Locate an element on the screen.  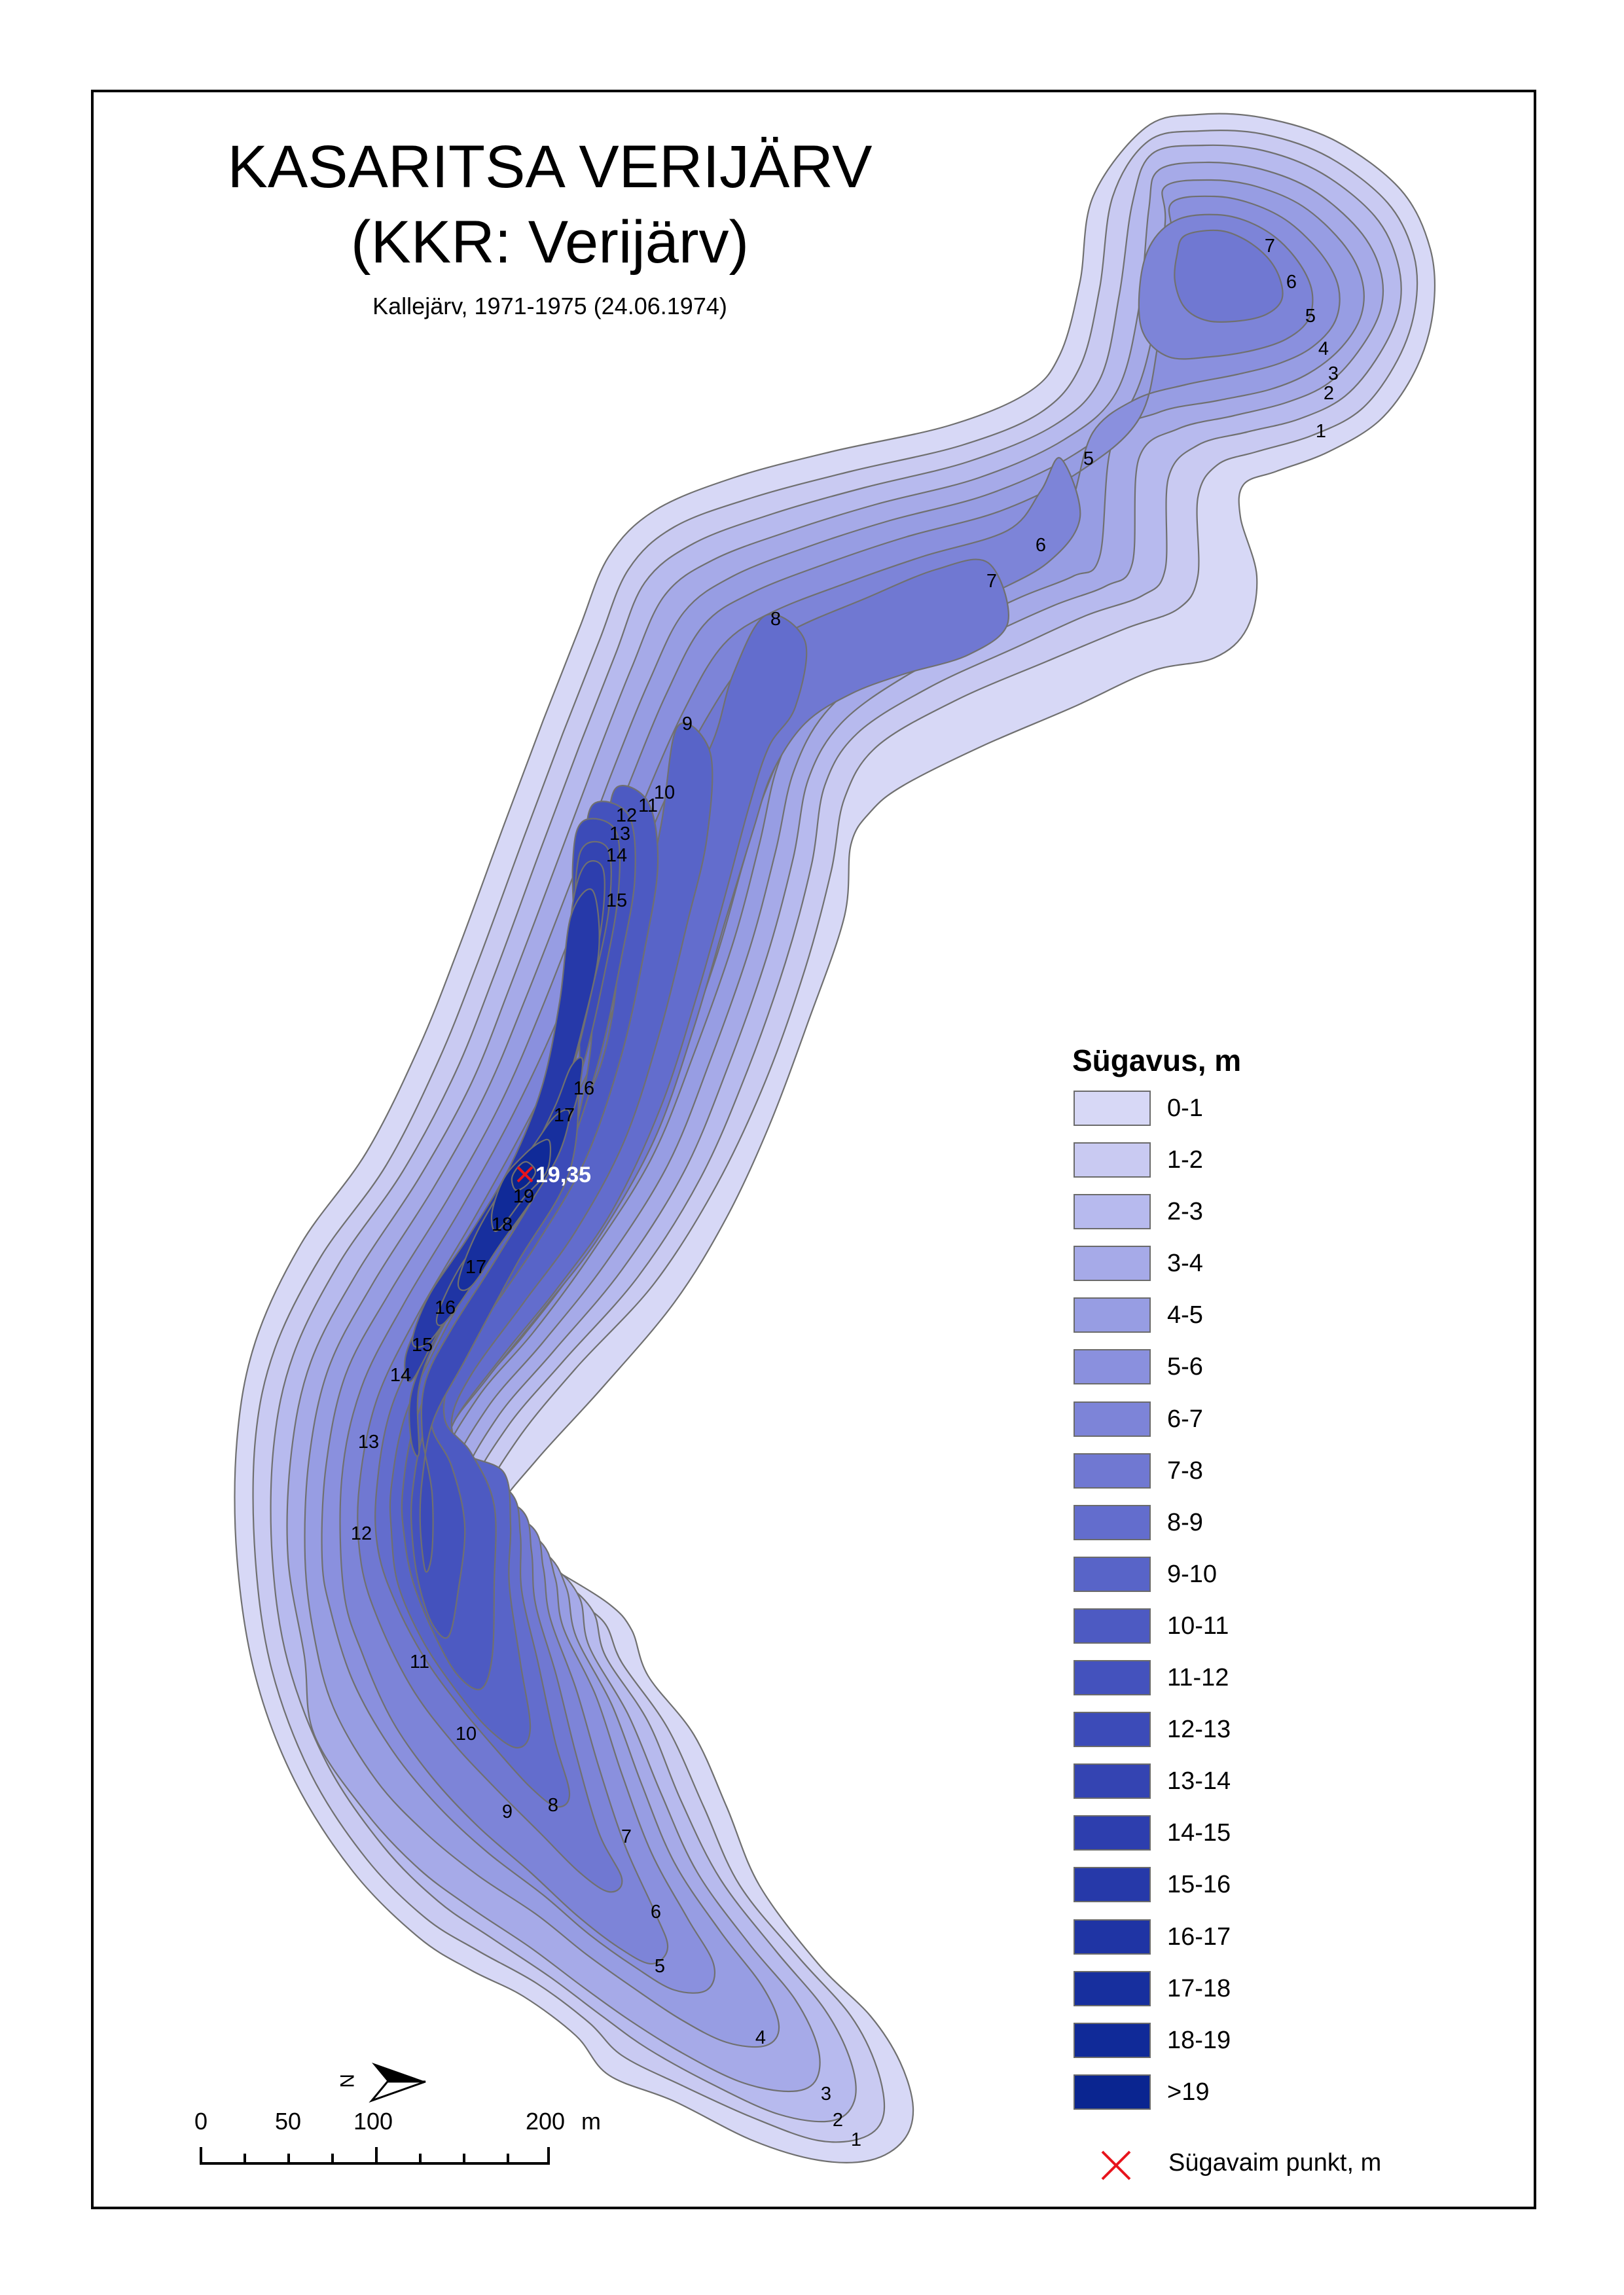
scale-label-0: 0 is located at coordinates (201, 2122).